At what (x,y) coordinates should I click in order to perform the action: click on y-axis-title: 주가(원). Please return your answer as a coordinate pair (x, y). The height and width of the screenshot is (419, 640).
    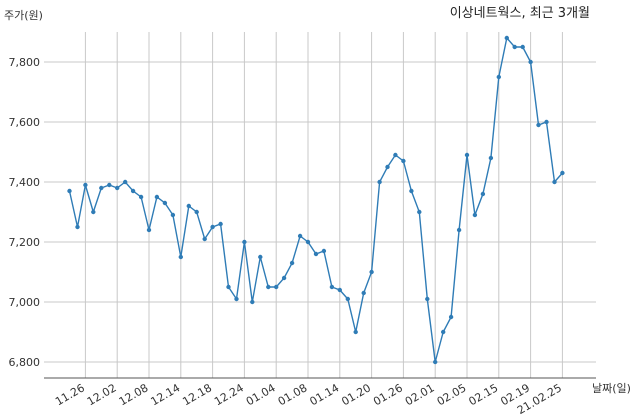
    Looking at the image, I should click on (23, 15).